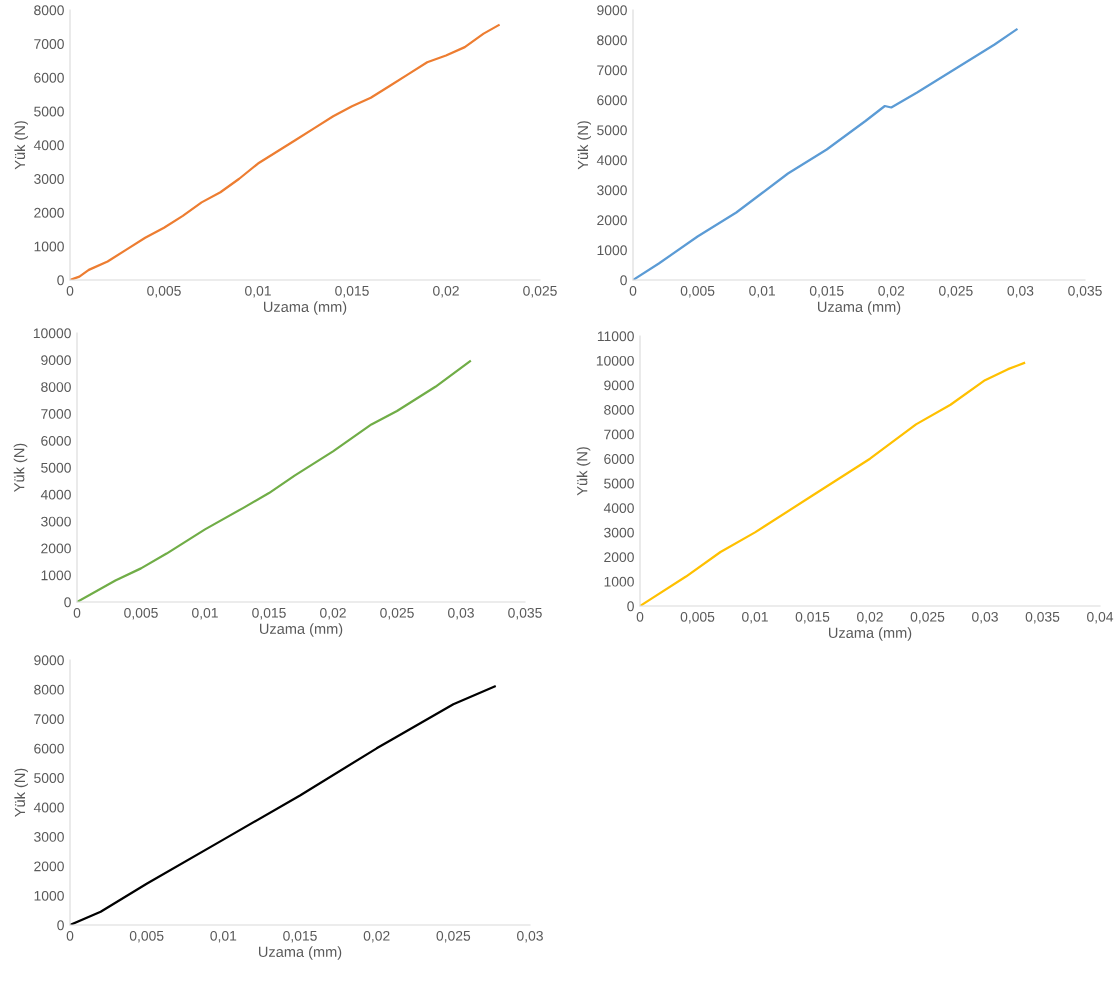 This screenshot has height=983, width=1116. What do you see at coordinates (615, 336) in the screenshot?
I see `y-tick-label: 11000` at bounding box center [615, 336].